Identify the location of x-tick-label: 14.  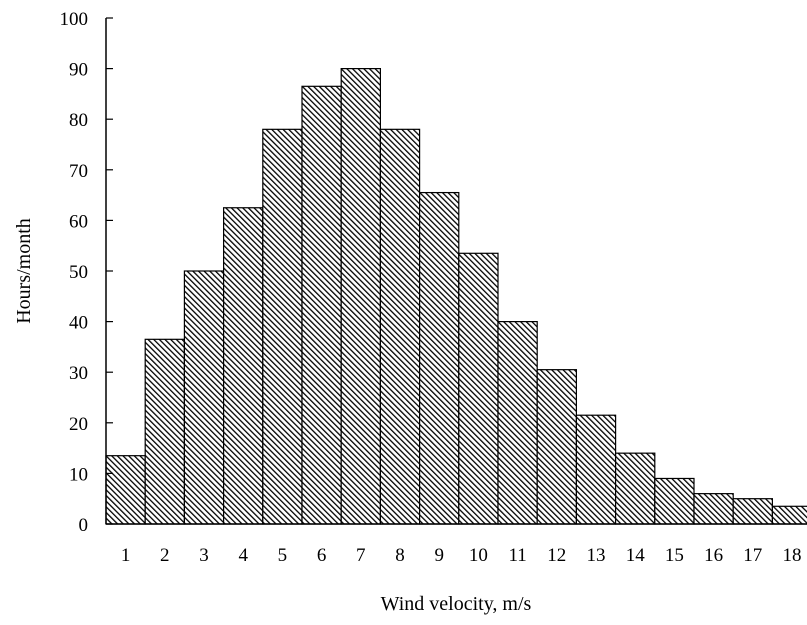
(636, 555).